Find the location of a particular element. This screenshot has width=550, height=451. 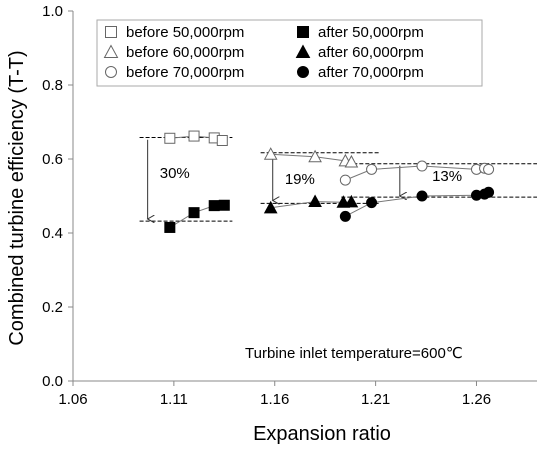

drop-arrows: 30% 19% 13% is located at coordinates (305, 179).